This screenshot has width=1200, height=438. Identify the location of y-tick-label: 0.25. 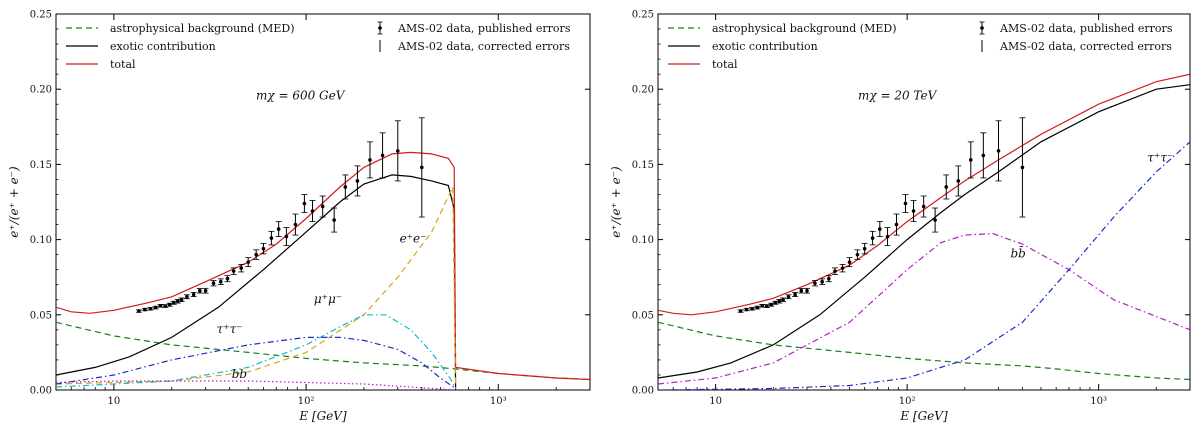
(643, 15).